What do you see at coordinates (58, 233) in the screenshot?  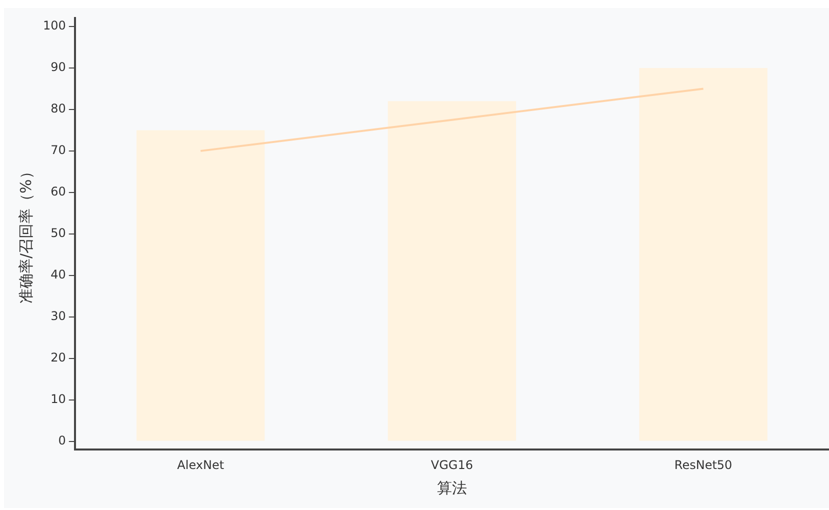 I see `y-tick-label: 50` at bounding box center [58, 233].